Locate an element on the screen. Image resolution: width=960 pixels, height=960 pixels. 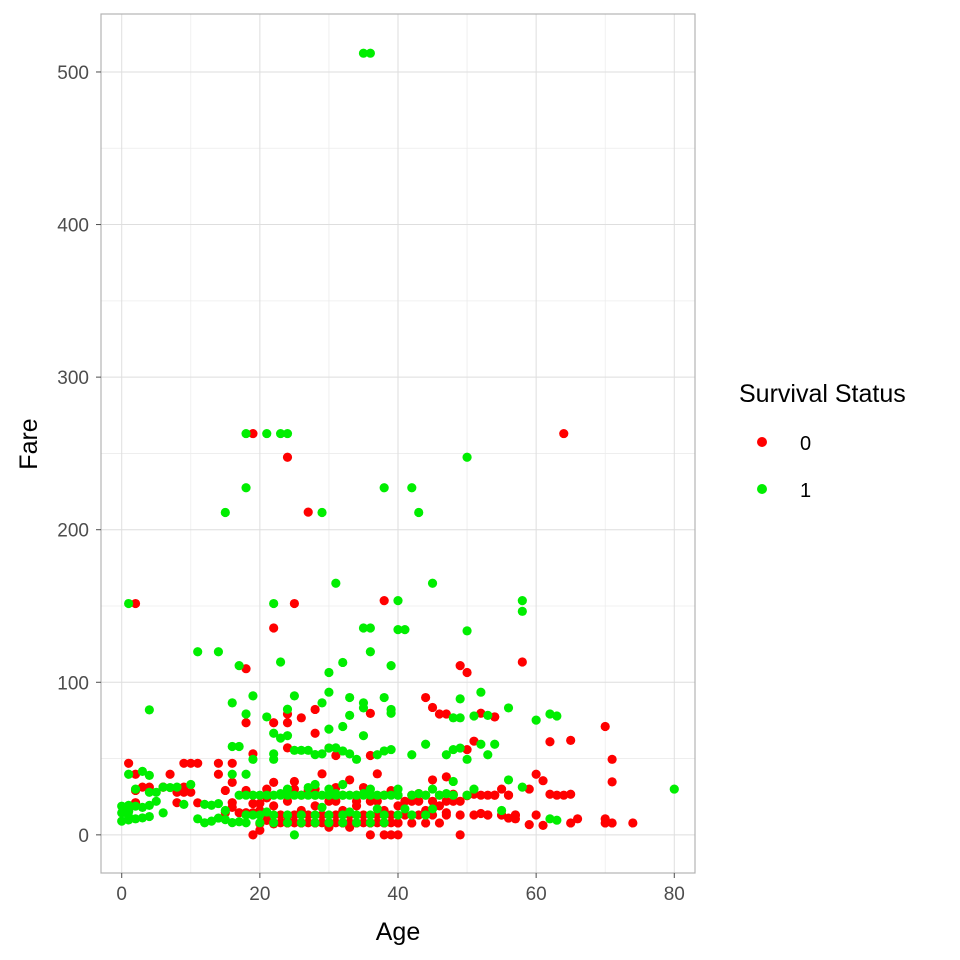
x-tick-label: 60 is located at coordinates (536, 894).